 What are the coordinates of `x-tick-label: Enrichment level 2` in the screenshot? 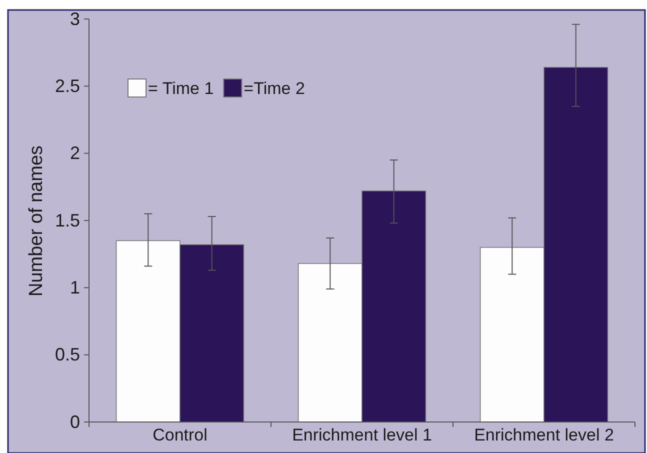 It's located at (544, 434).